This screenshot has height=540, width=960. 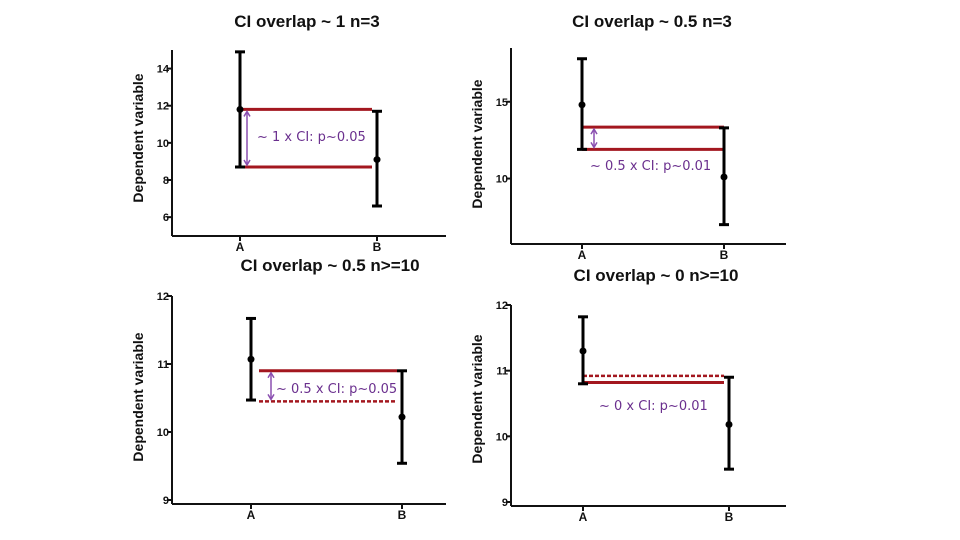 What do you see at coordinates (166, 218) in the screenshot?
I see `y-tick-label: 6` at bounding box center [166, 218].